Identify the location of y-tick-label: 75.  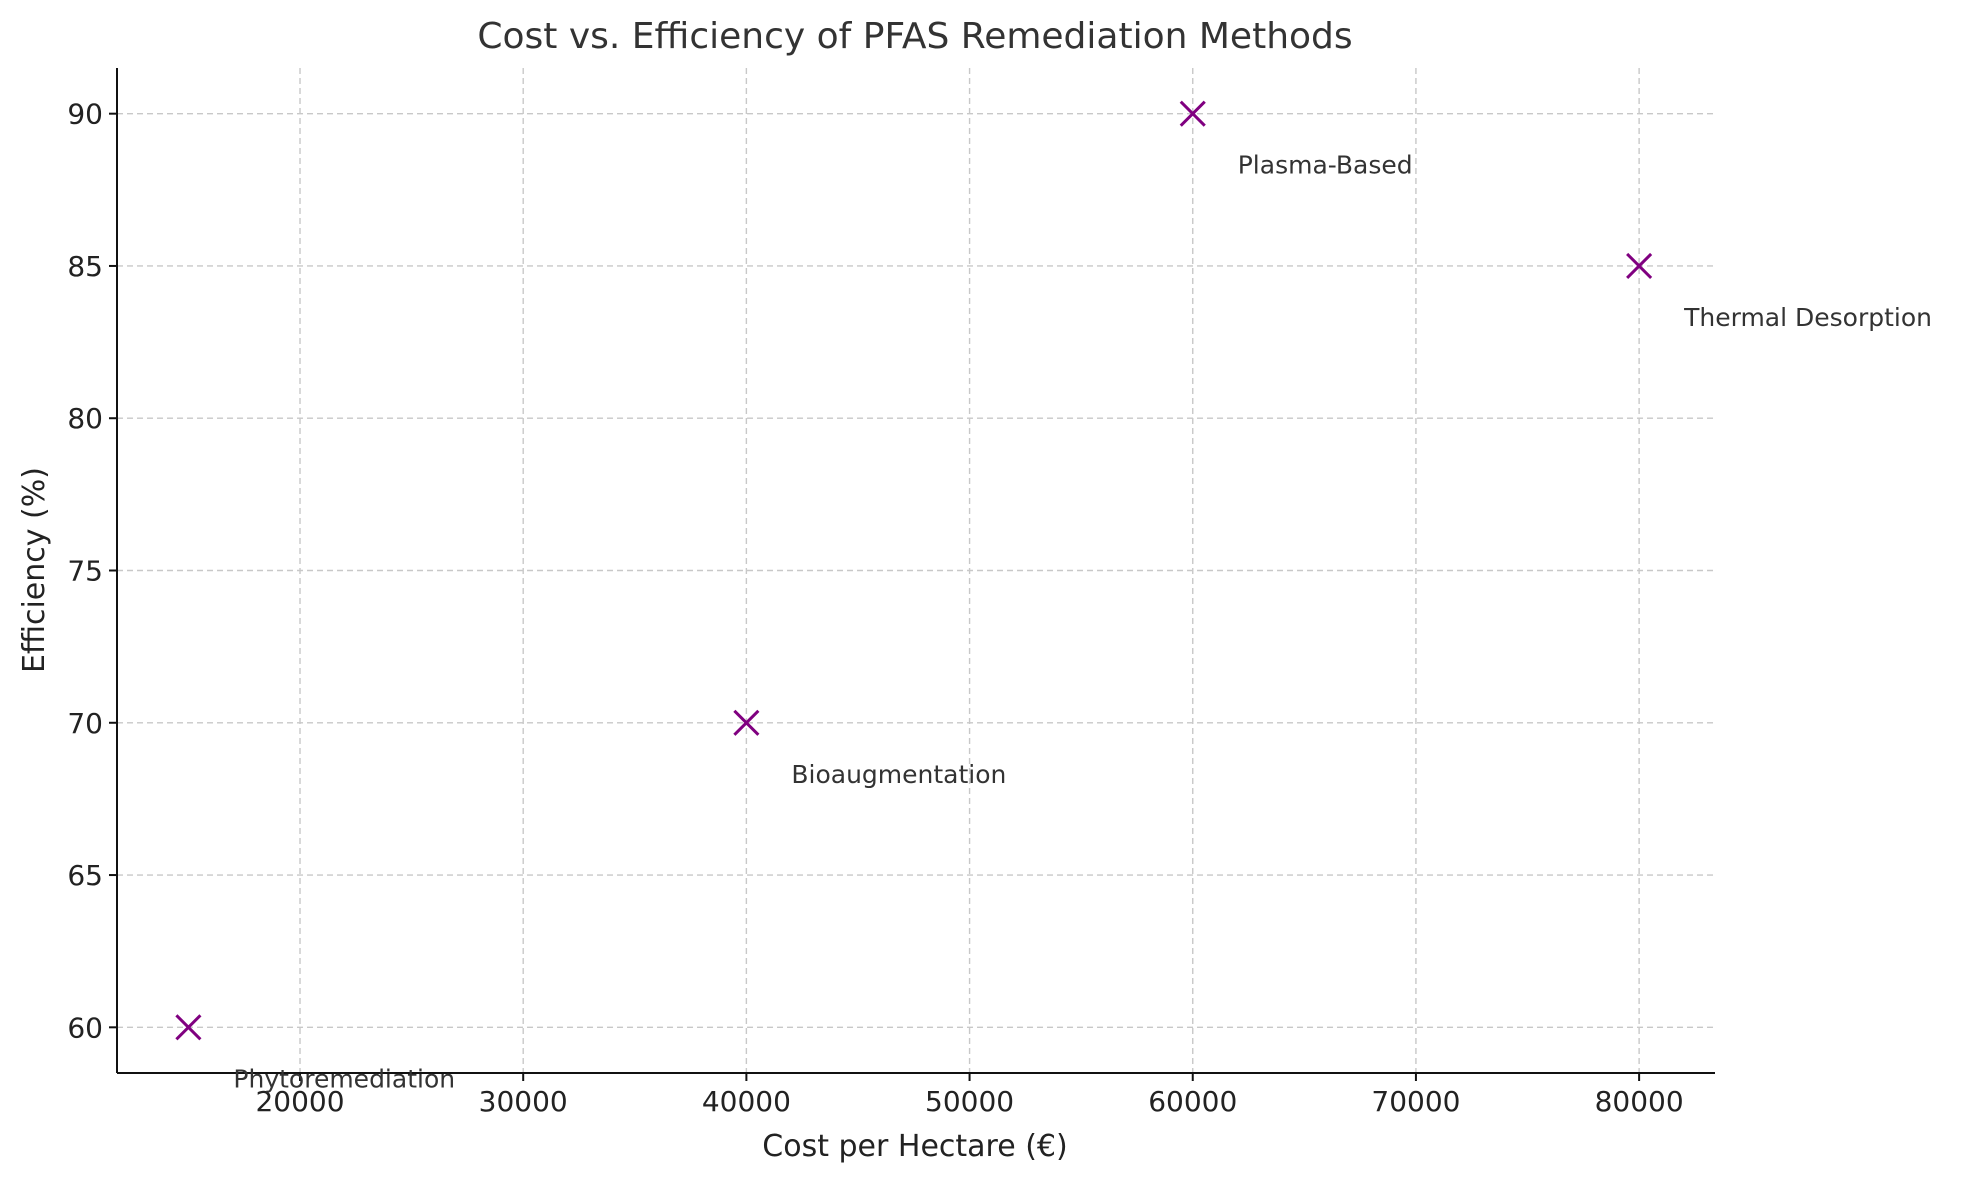
(85, 571).